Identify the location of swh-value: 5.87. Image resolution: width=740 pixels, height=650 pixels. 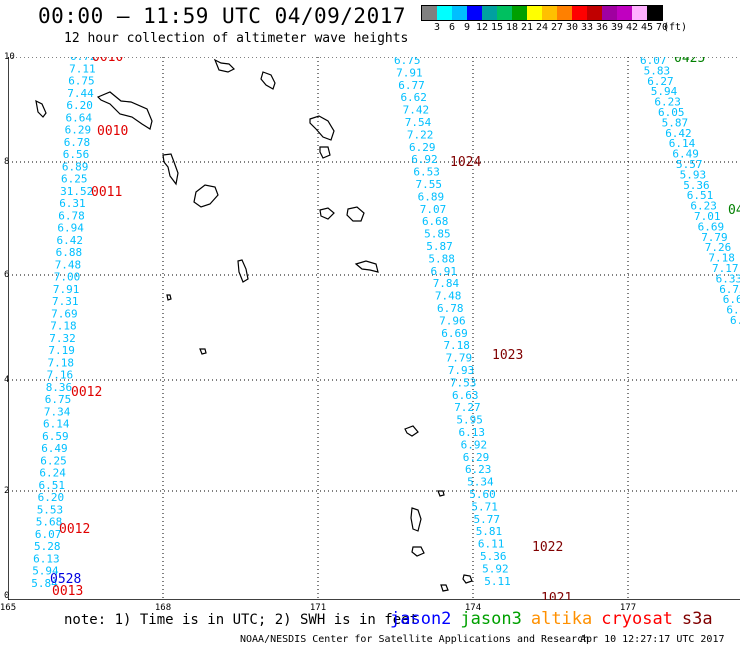
(675, 122).